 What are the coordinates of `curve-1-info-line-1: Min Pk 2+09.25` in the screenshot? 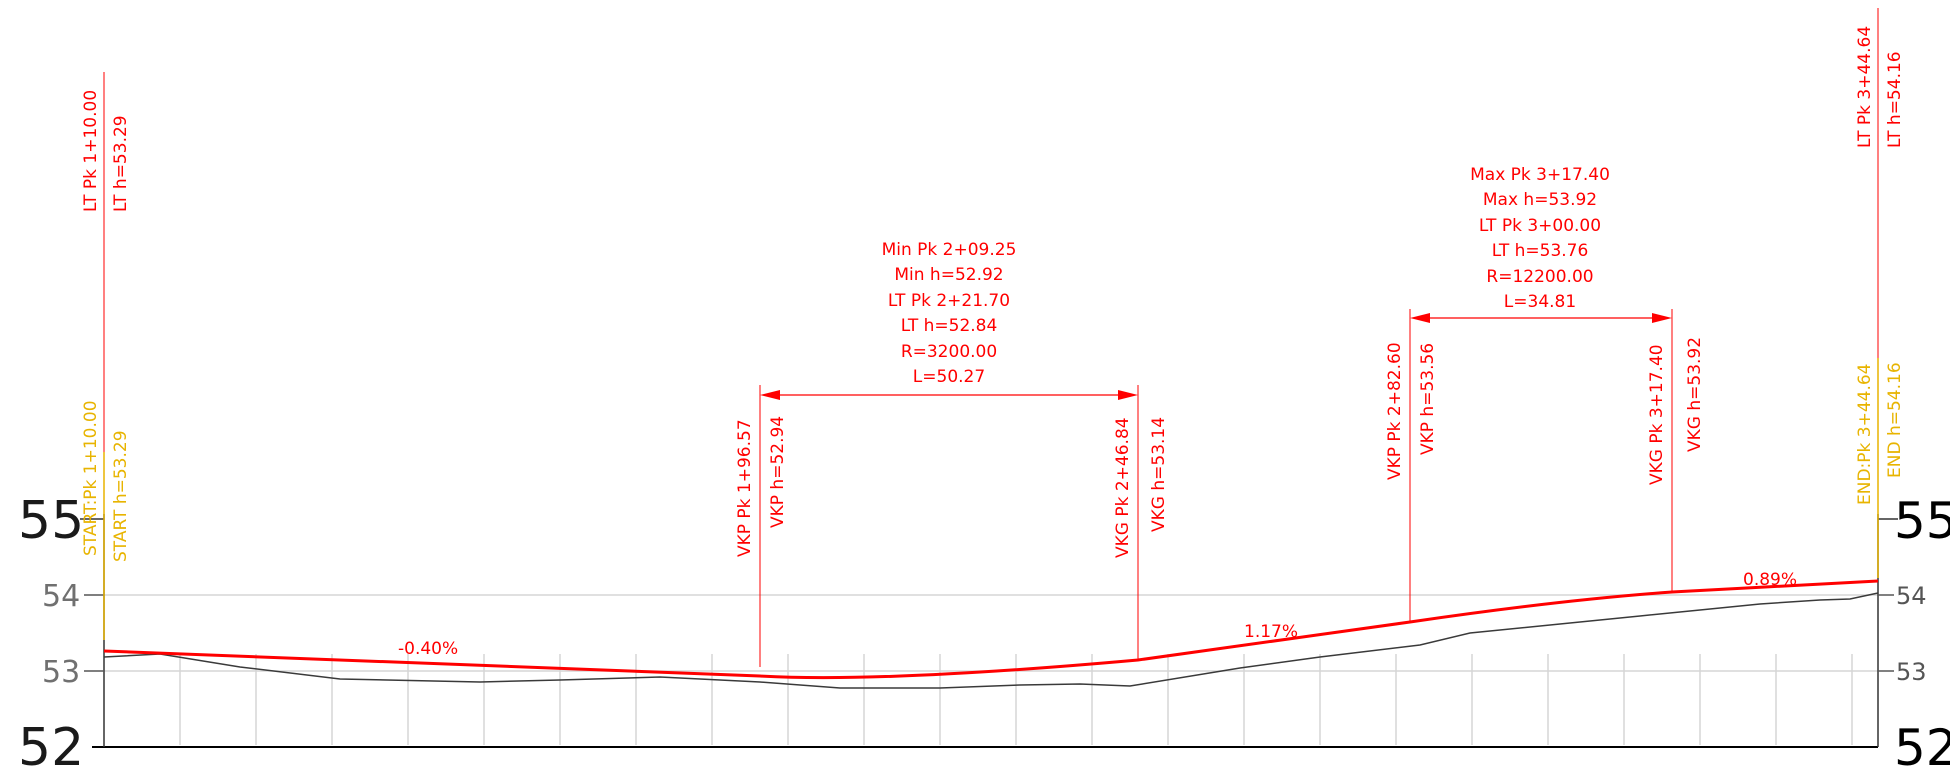 It's located at (949, 250).